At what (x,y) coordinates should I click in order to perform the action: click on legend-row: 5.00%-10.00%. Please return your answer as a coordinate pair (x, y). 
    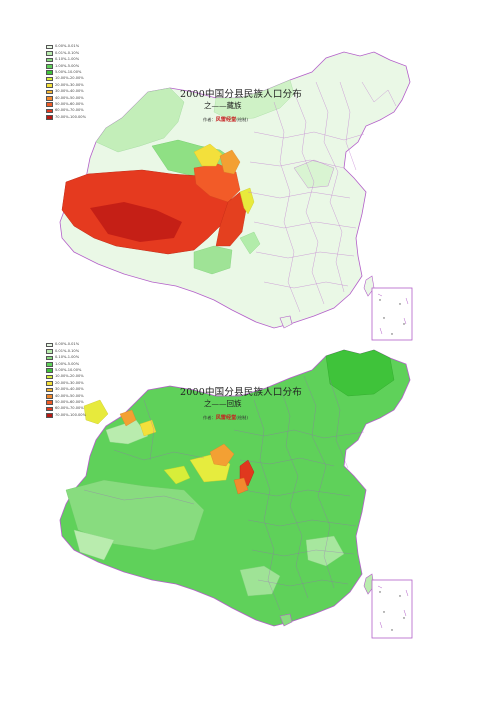
    Looking at the image, I should click on (66, 73).